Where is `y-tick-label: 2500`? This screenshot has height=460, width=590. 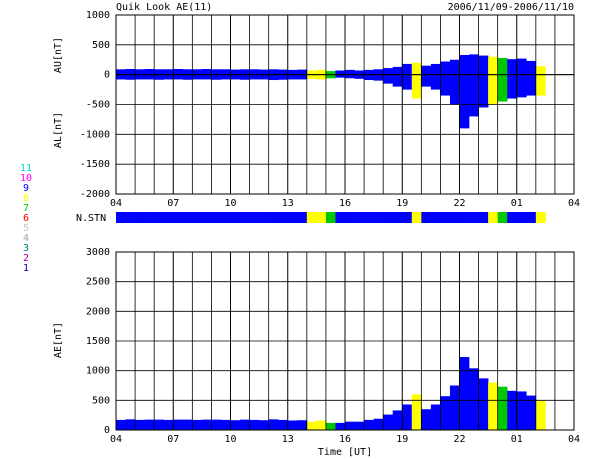
y-tick-label: 2500 is located at coordinates (98, 282).